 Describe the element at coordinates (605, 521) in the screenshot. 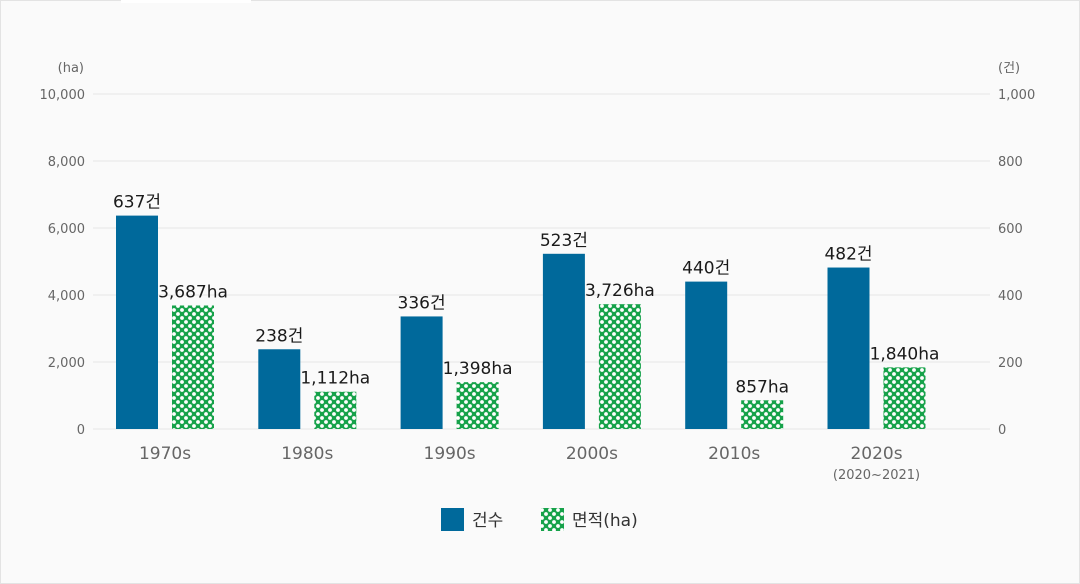

I see `legend-label-area: 면적(ha)` at that location.